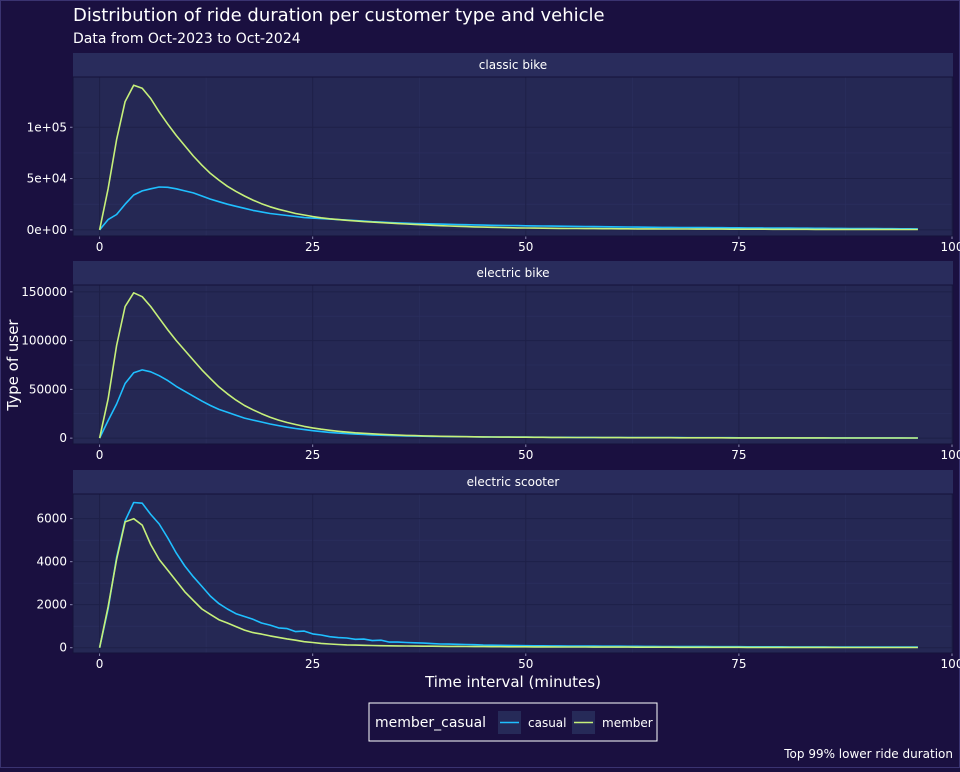 This screenshot has width=960, height=772. I want to click on y-tick-label: 6000, so click(51, 519).